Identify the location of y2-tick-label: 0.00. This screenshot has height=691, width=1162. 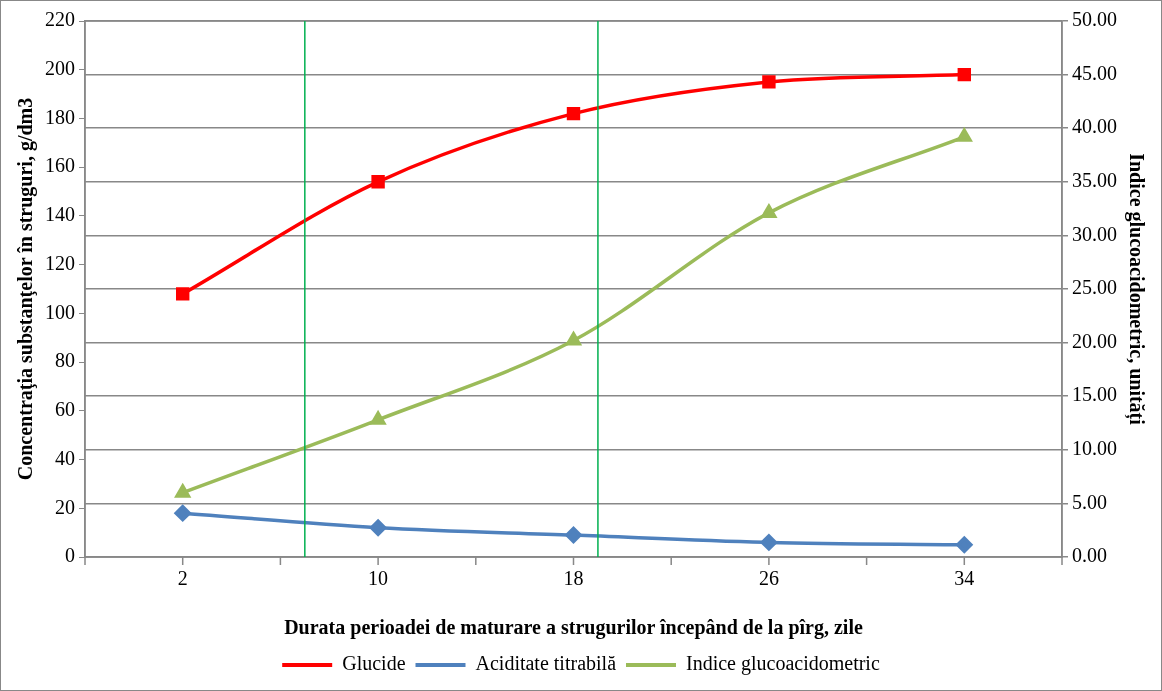
(1089, 555).